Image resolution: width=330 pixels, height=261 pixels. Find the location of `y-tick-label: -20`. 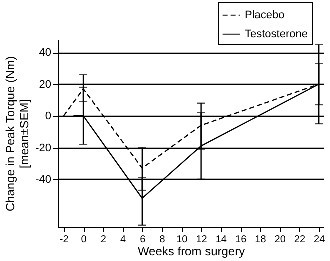

y-tick-label: -20 is located at coordinates (44, 148).